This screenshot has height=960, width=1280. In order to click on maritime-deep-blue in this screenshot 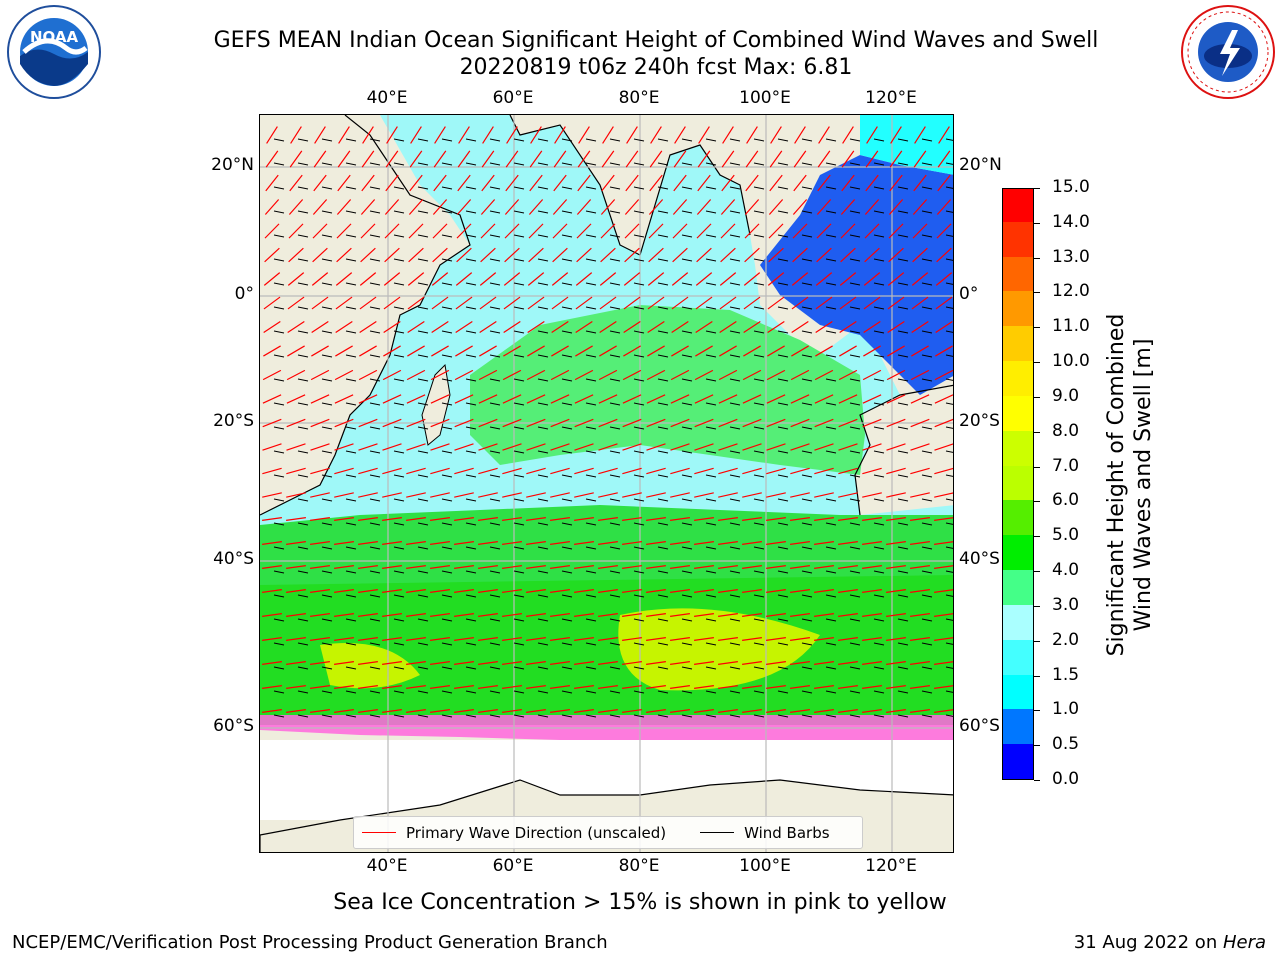, I will do `click(856, 275)`.